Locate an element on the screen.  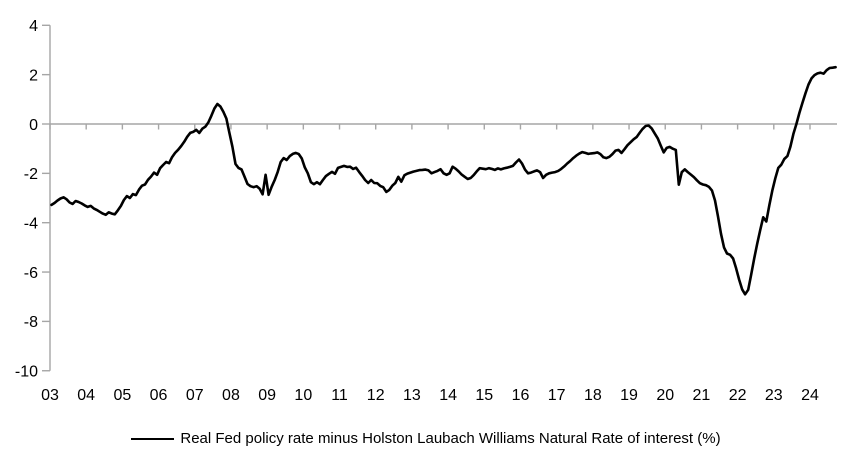
x-tick-label: 05 is located at coordinates (122, 395).